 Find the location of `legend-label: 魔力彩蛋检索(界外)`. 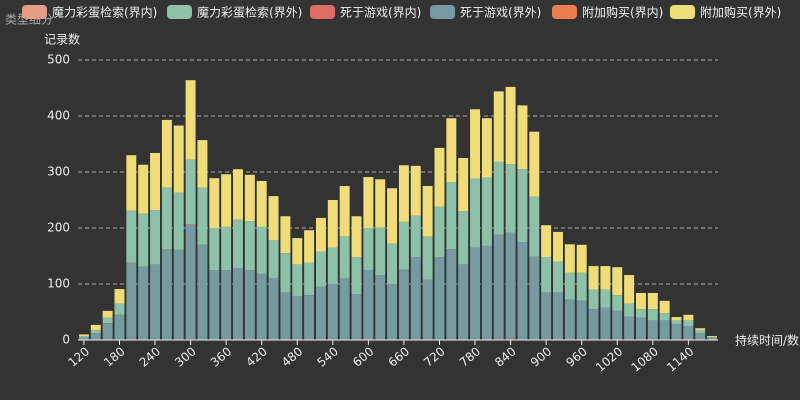

legend-label: 魔力彩蛋检索(界外) is located at coordinates (249, 12).